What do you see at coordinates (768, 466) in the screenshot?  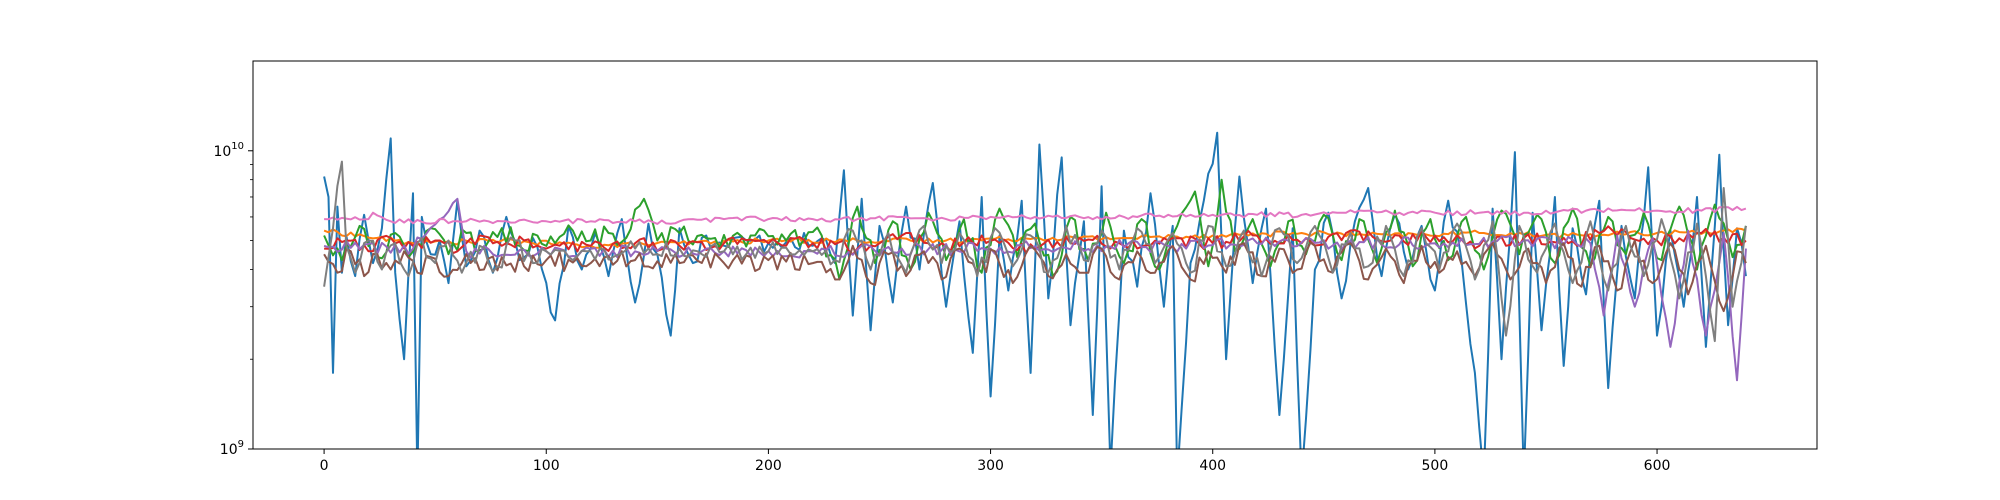 I see `x-tick-label: 200` at bounding box center [768, 466].